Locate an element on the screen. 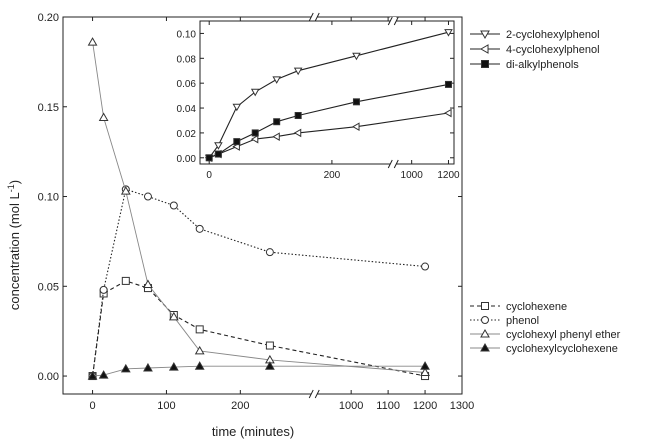  y-axis-label-close: ) is located at coordinates (14, 182).